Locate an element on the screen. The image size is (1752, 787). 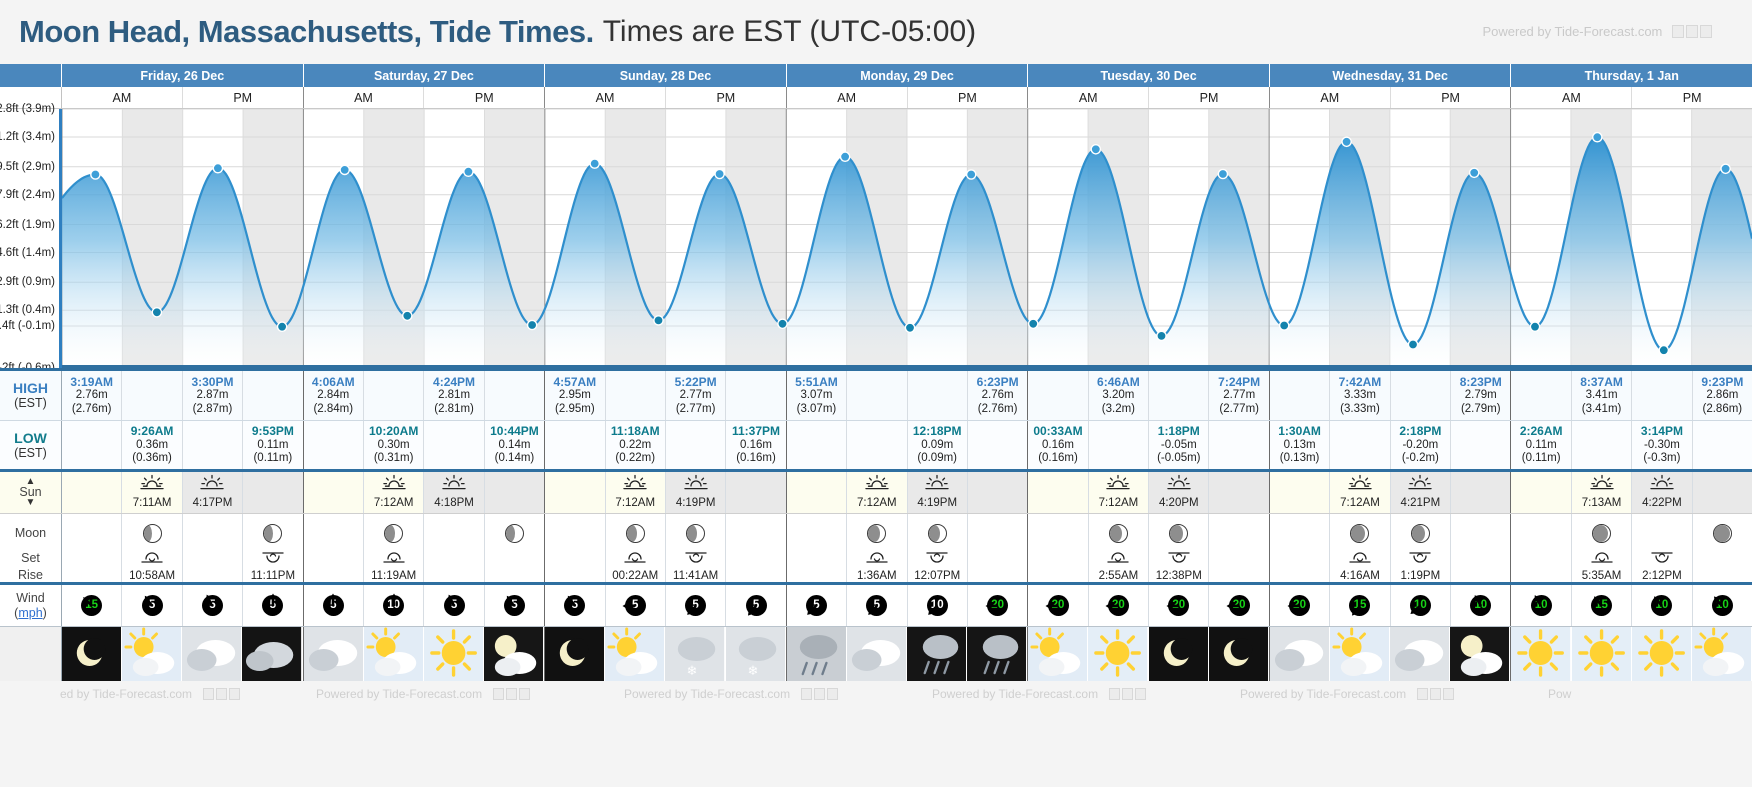
low-tide-entry: 9:26AM 0.36m (0.36m) is located at coordinates (152, 445).